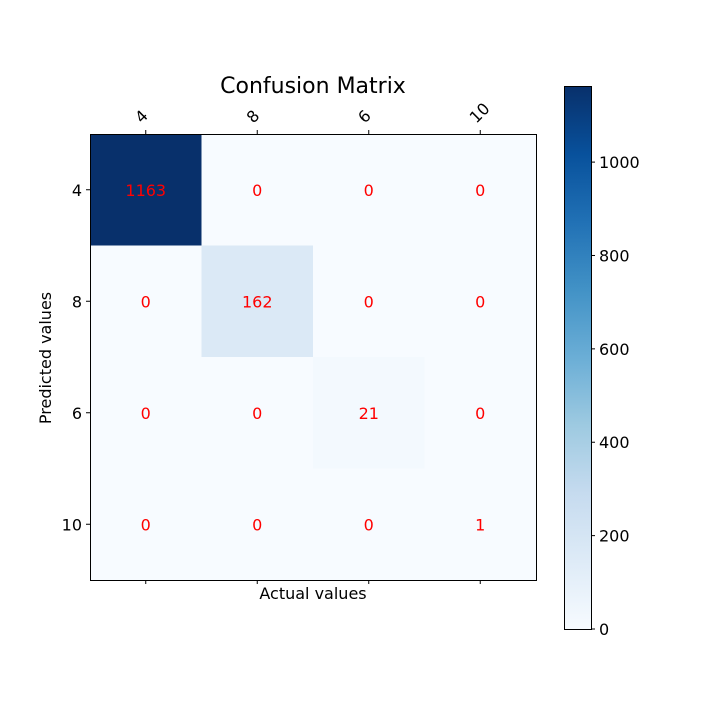  Describe the element at coordinates (141, 116) in the screenshot. I see `x-tick-label: 4` at that location.